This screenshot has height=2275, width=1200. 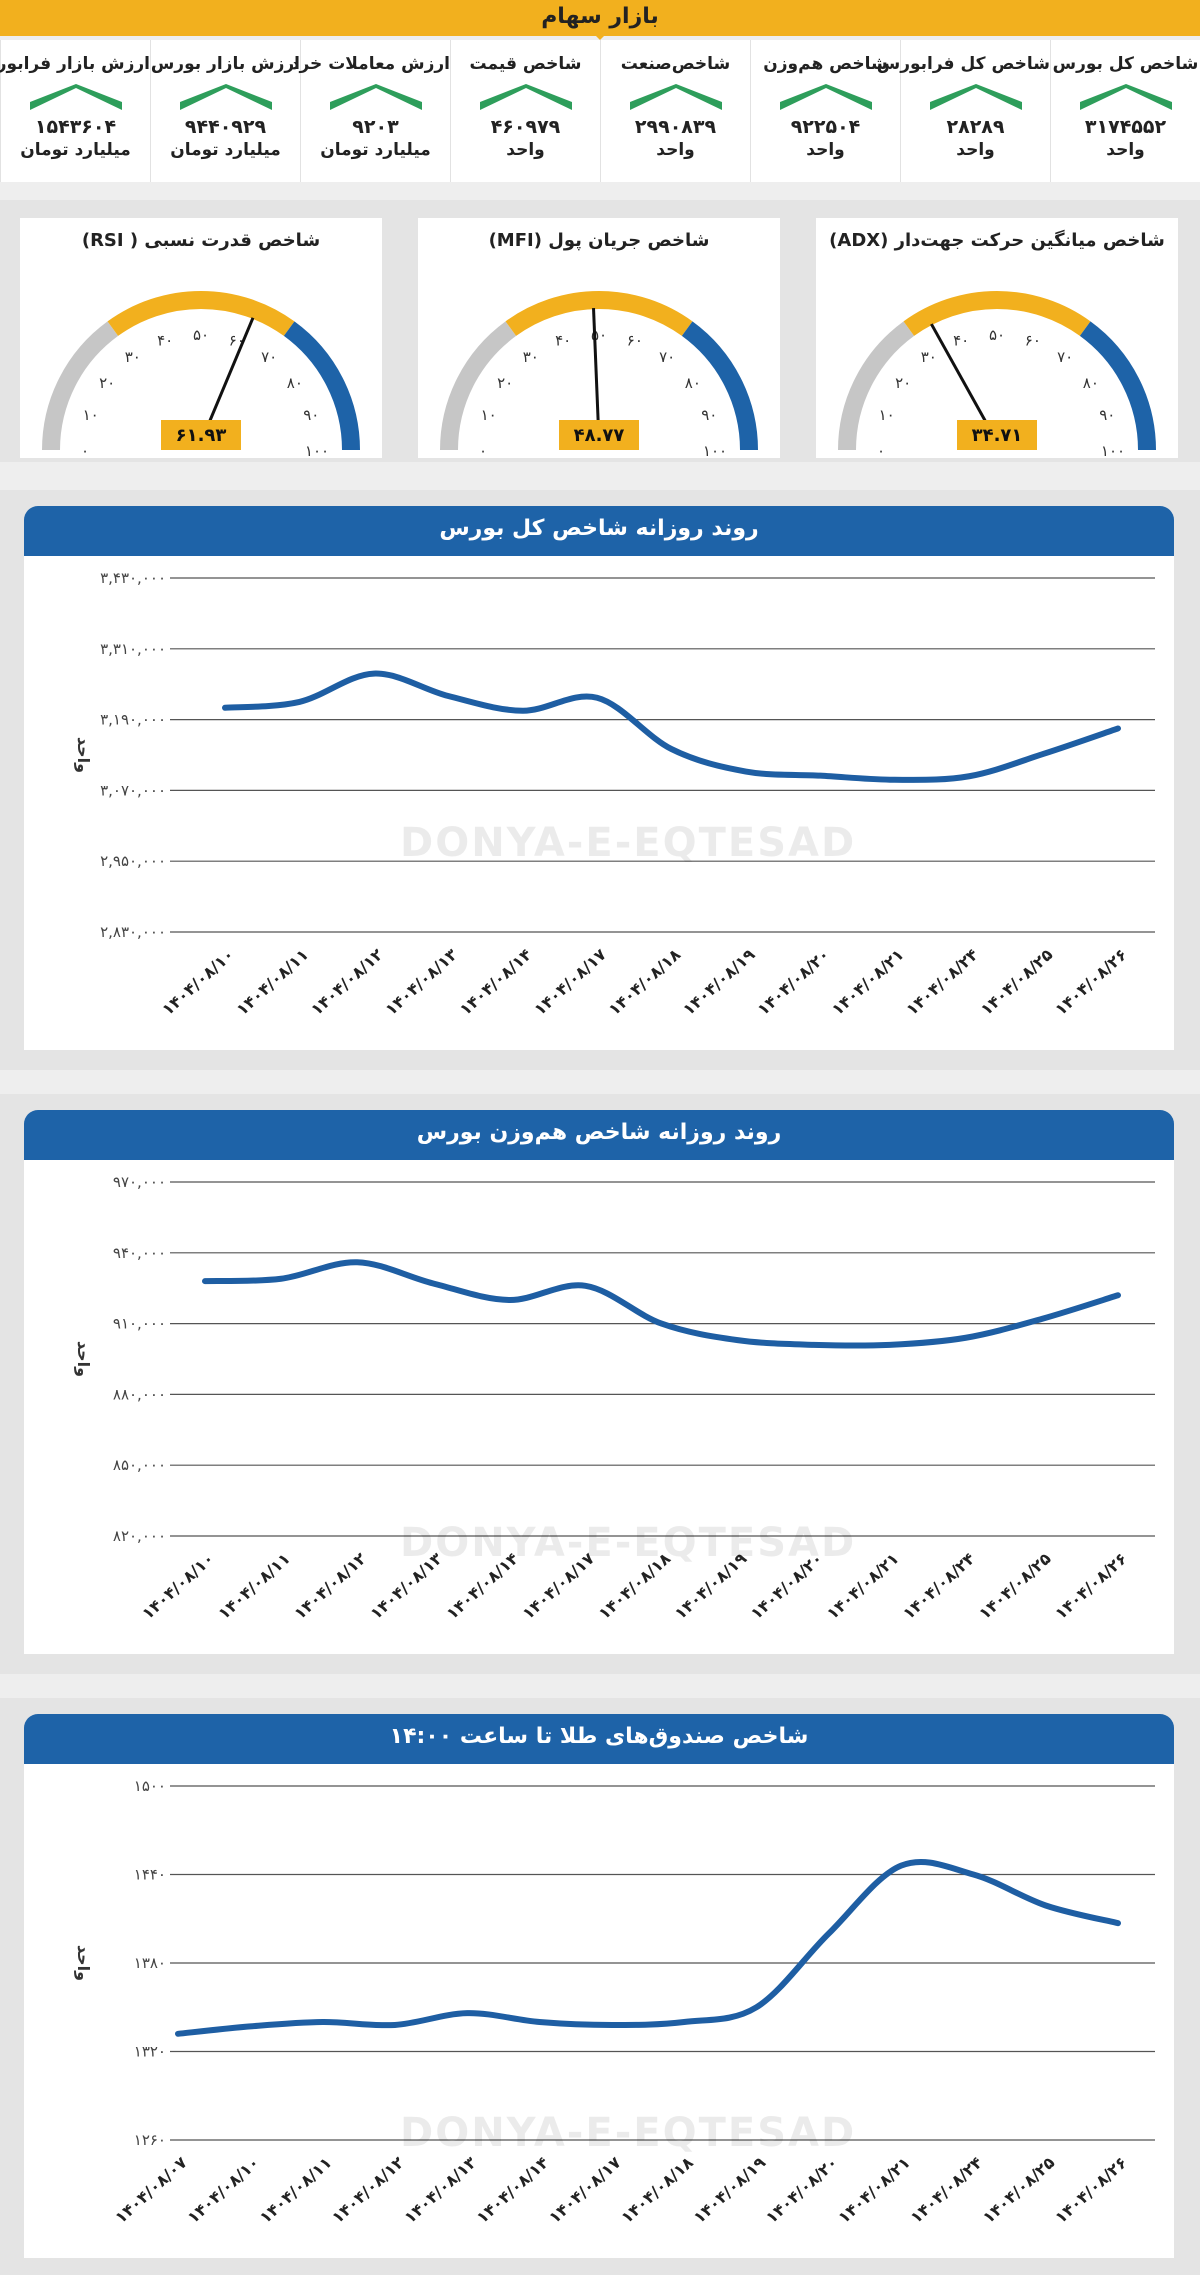 What do you see at coordinates (825, 64) in the screenshot?
I see `stat-title: شاخص هم‌وزن` at bounding box center [825, 64].